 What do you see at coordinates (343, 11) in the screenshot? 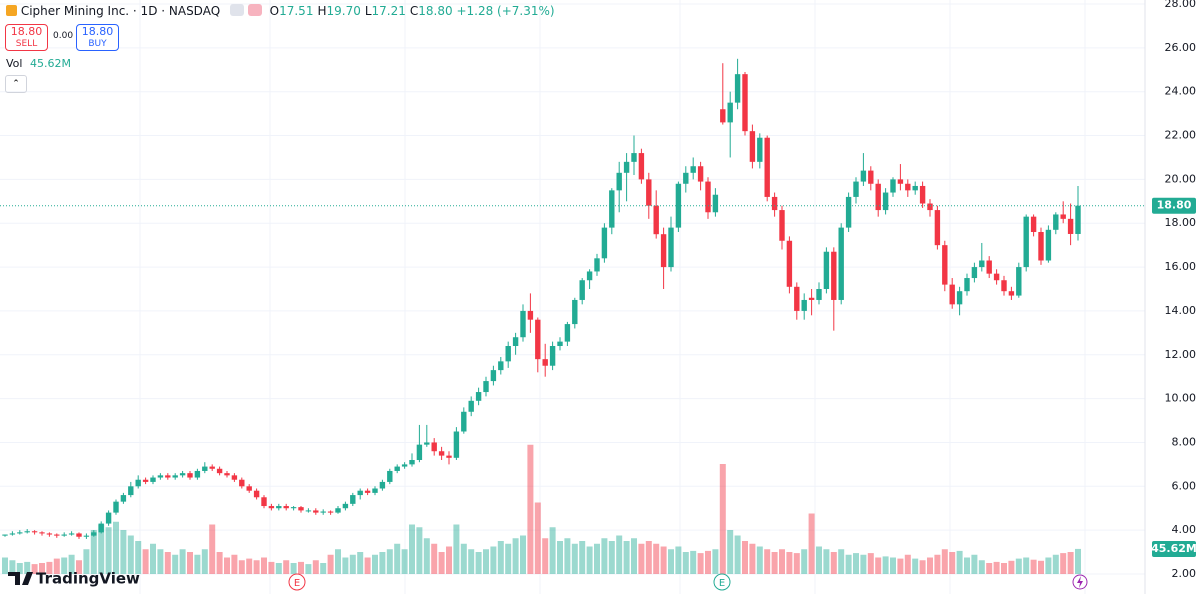
I see `ohlc-value: 19.70` at bounding box center [343, 11].